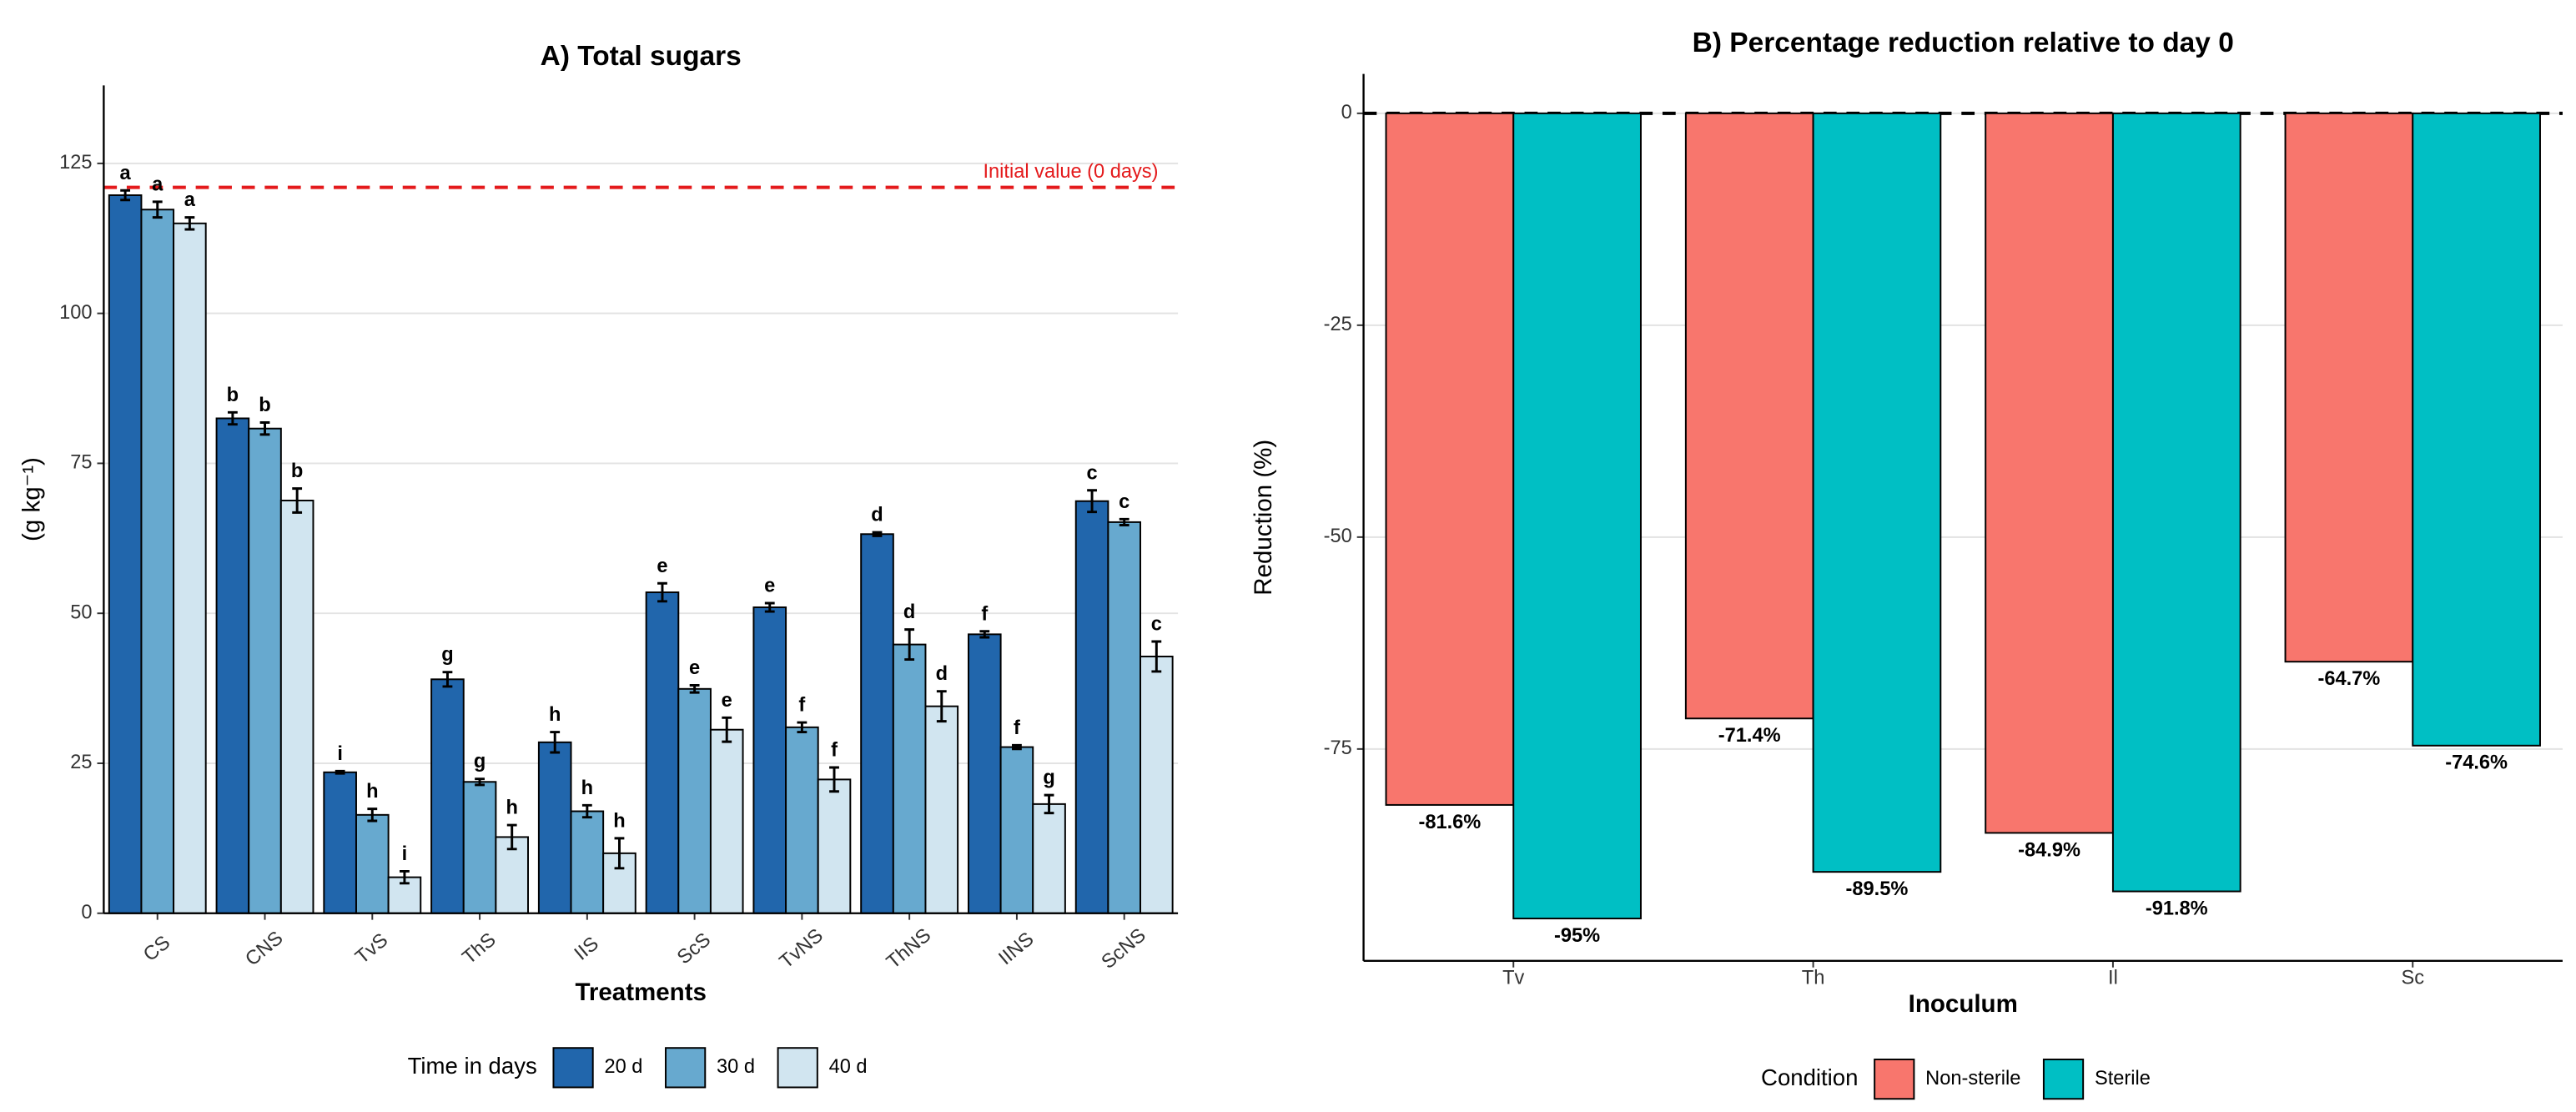 The width and height of the screenshot is (2576, 1112). What do you see at coordinates (2049, 850) in the screenshot?
I see `value-label: -84.9%` at bounding box center [2049, 850].